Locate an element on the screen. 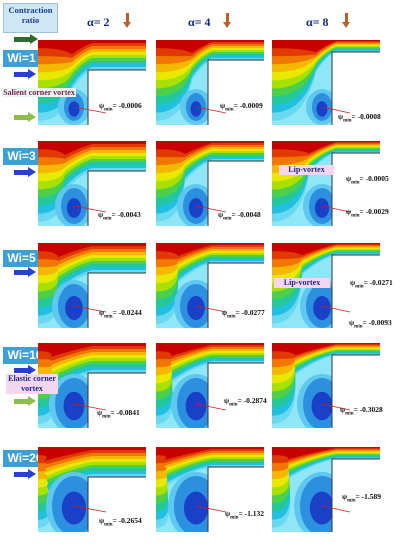  psi-min-value: ψmin= -0.3028 is located at coordinates (361, 411).